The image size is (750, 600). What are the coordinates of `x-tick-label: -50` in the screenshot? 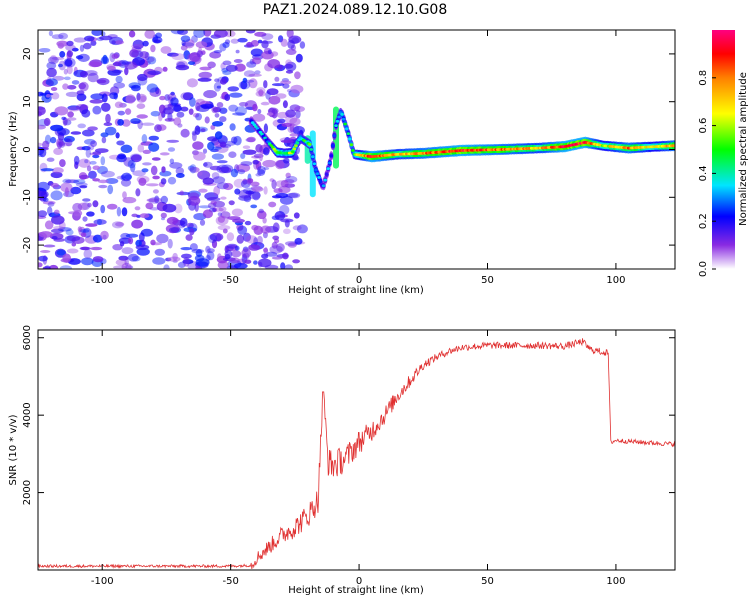 It's located at (230, 581).